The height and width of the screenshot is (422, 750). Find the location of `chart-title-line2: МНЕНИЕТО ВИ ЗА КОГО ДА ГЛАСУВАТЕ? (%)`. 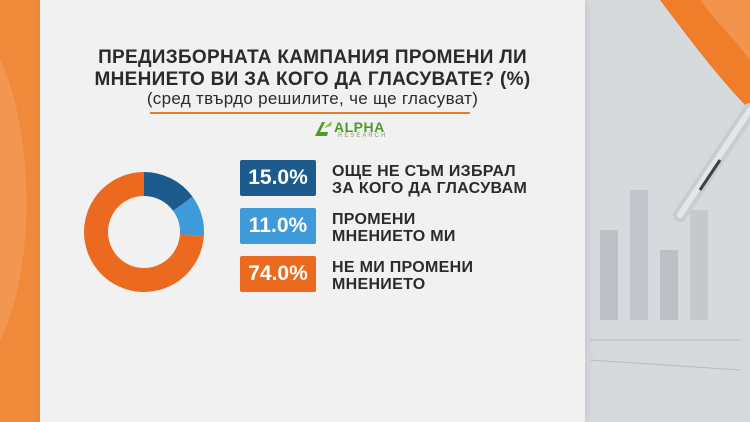

chart-title-line2: МНЕНИЕТО ВИ ЗА КОГО ДА ГЛАСУВАТЕ? (%) is located at coordinates (312, 79).